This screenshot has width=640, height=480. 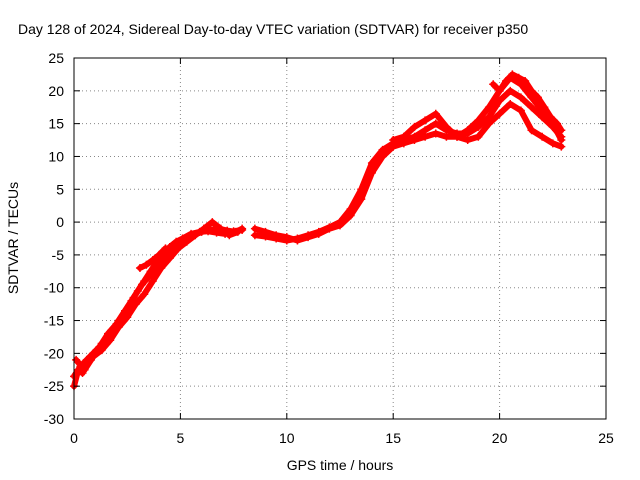 What do you see at coordinates (74, 438) in the screenshot?
I see `x-tick-label: 0` at bounding box center [74, 438].